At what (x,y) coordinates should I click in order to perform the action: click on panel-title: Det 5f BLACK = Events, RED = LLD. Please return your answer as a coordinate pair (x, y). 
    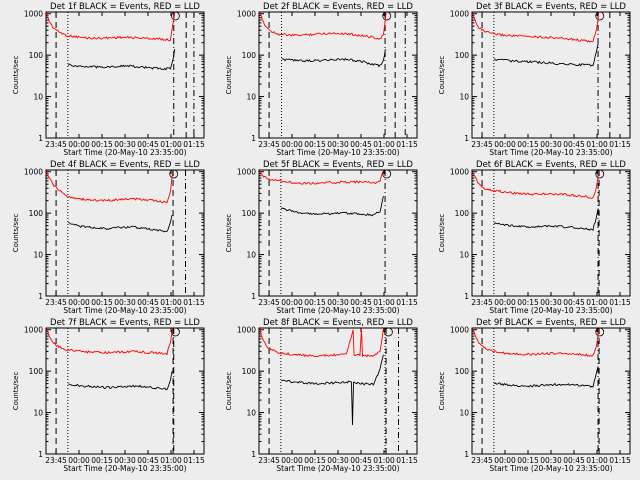
    Looking at the image, I should click on (338, 165).